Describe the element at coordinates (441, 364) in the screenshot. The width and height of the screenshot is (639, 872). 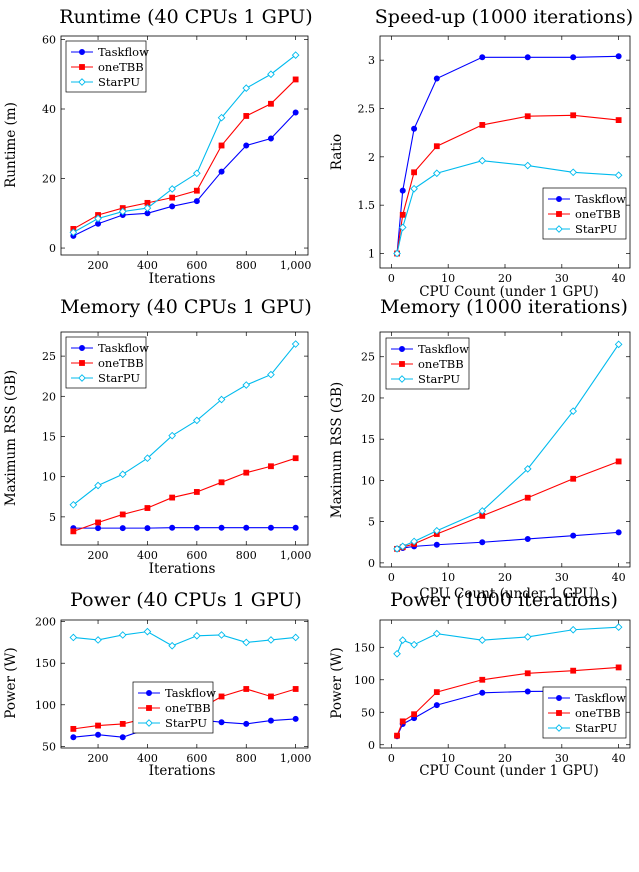
I see `legend-label: oneTBB` at that location.